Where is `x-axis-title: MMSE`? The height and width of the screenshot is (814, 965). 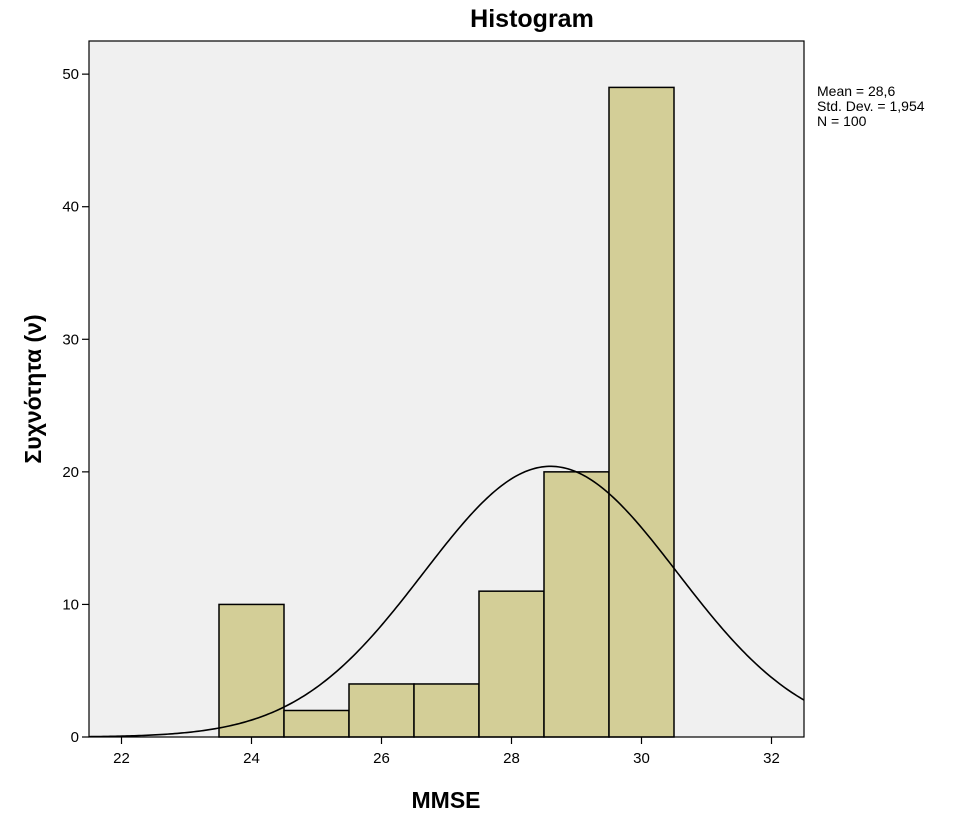 x-axis-title: MMSE is located at coordinates (446, 800).